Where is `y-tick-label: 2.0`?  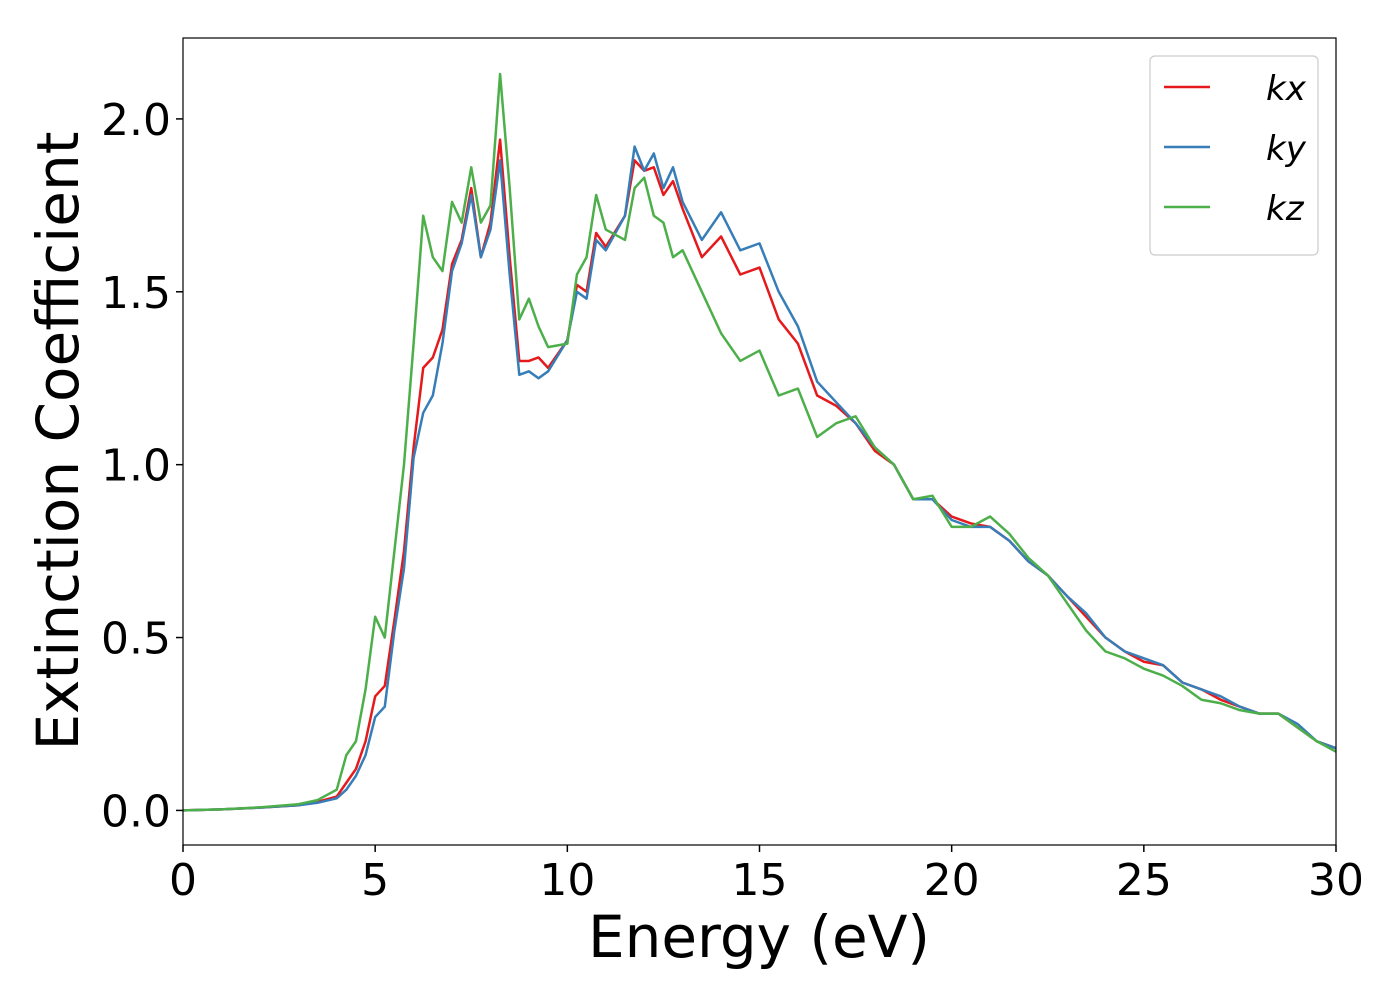 y-tick-label: 2.0 is located at coordinates (136, 120).